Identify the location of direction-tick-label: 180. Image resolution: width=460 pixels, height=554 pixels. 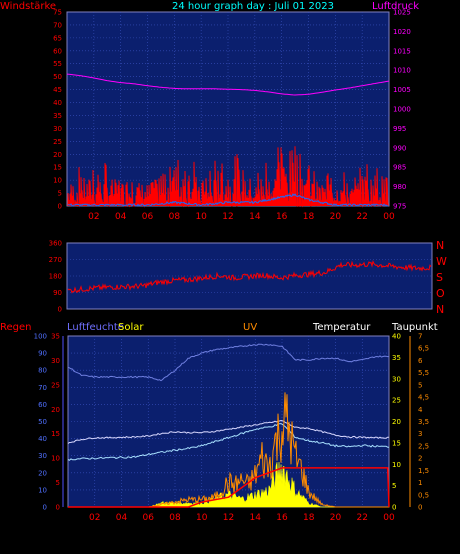
(55, 277).